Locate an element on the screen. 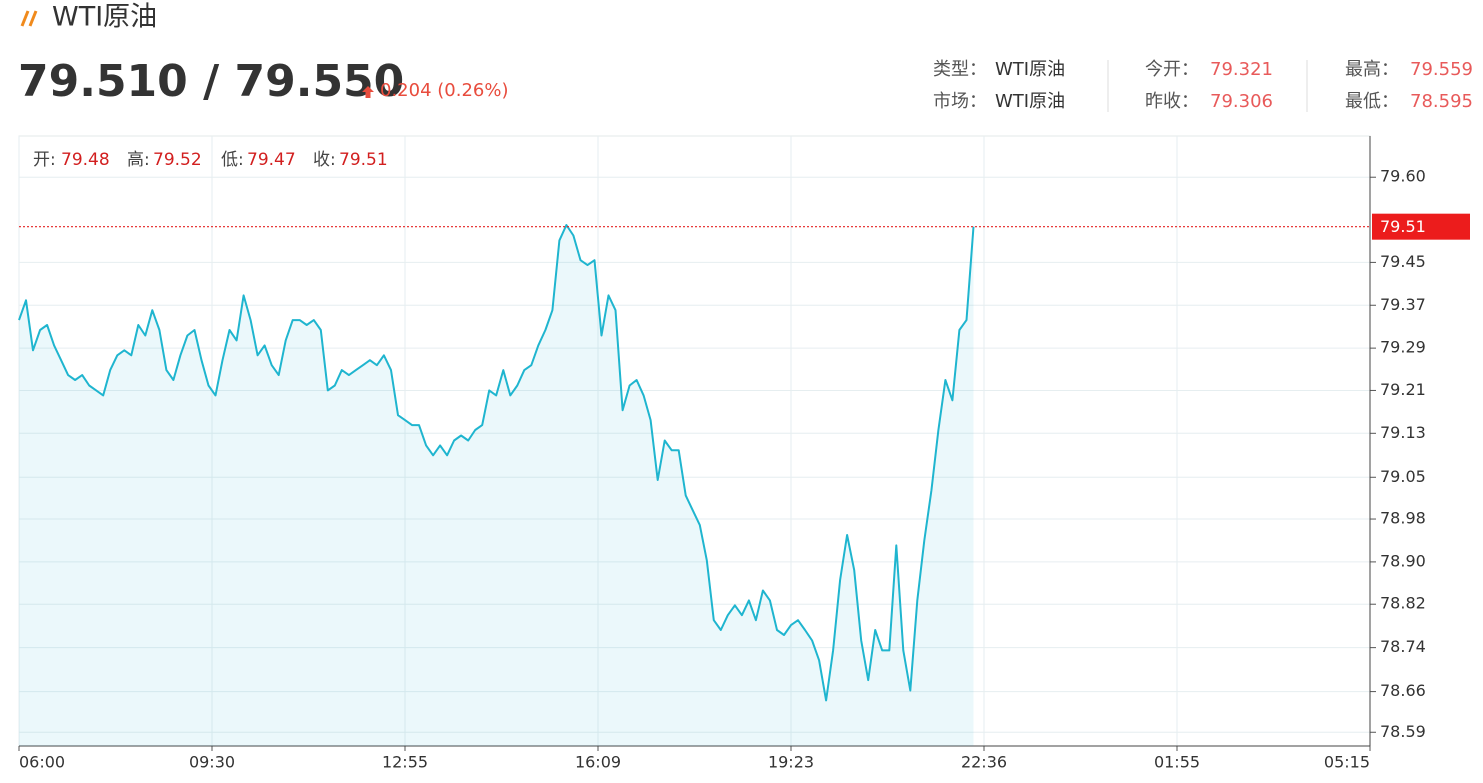 The width and height of the screenshot is (1483, 783). current-price-label: 79.51 is located at coordinates (1403, 226).